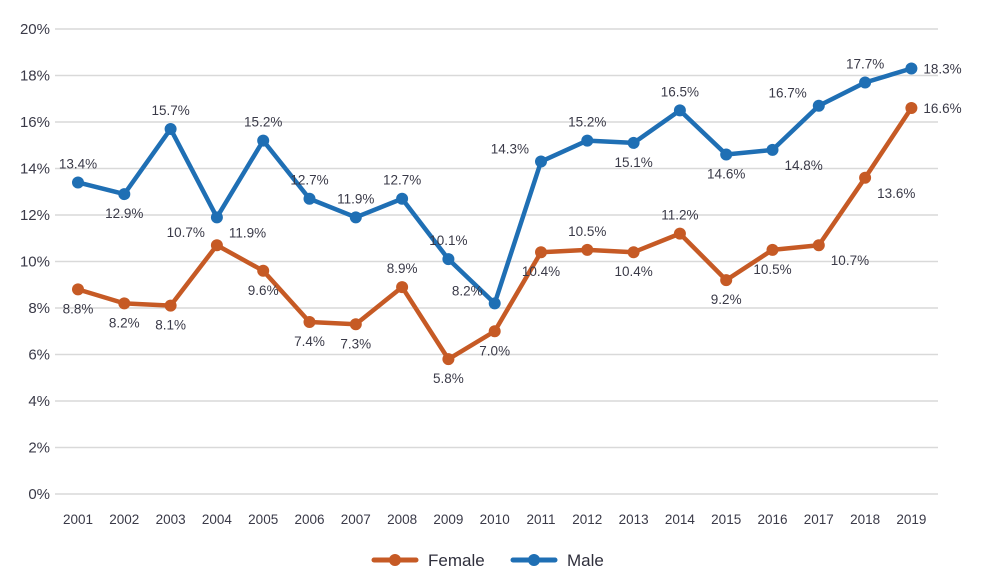 This screenshot has height=580, width=1002. I want to click on y-axis-ticks: 0% 2% 4% 6% 8% 10% 12% 14% 16% 18% 20%, so click(35, 262).